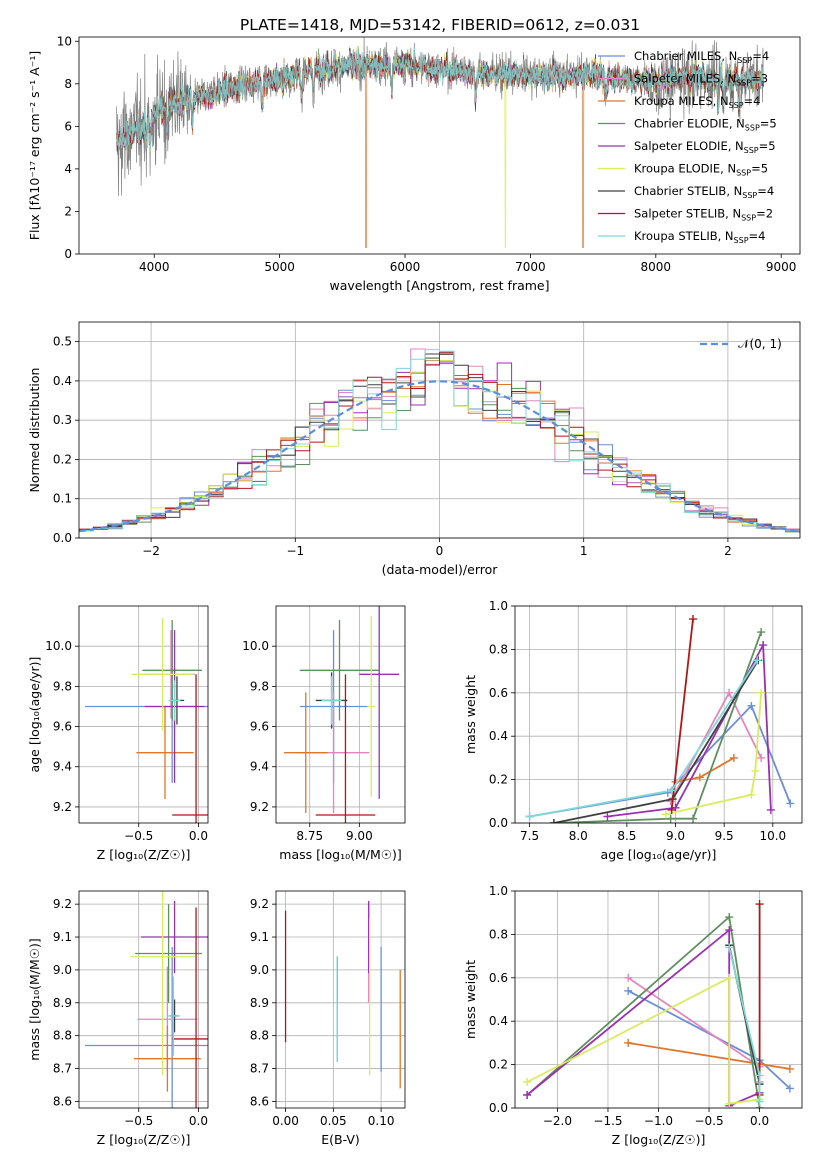 This screenshot has width=819, height=1170. What do you see at coordinates (333, 1121) in the screenshot?
I see `x-tick-label: 0.05` at bounding box center [333, 1121].